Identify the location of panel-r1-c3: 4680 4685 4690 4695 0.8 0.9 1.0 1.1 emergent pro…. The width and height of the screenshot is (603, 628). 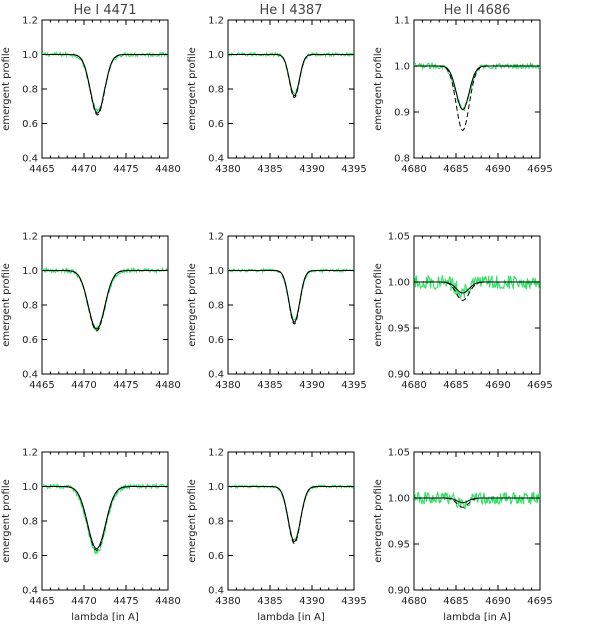
(463, 89).